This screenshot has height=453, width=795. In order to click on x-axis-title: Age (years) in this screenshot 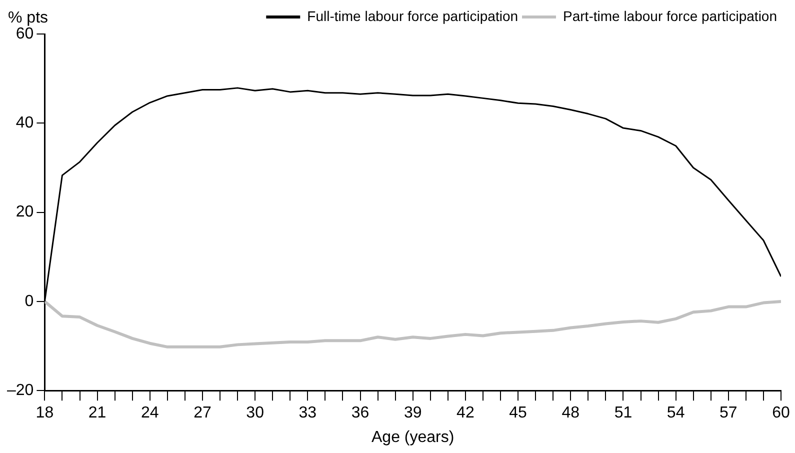, I will do `click(412, 437)`.